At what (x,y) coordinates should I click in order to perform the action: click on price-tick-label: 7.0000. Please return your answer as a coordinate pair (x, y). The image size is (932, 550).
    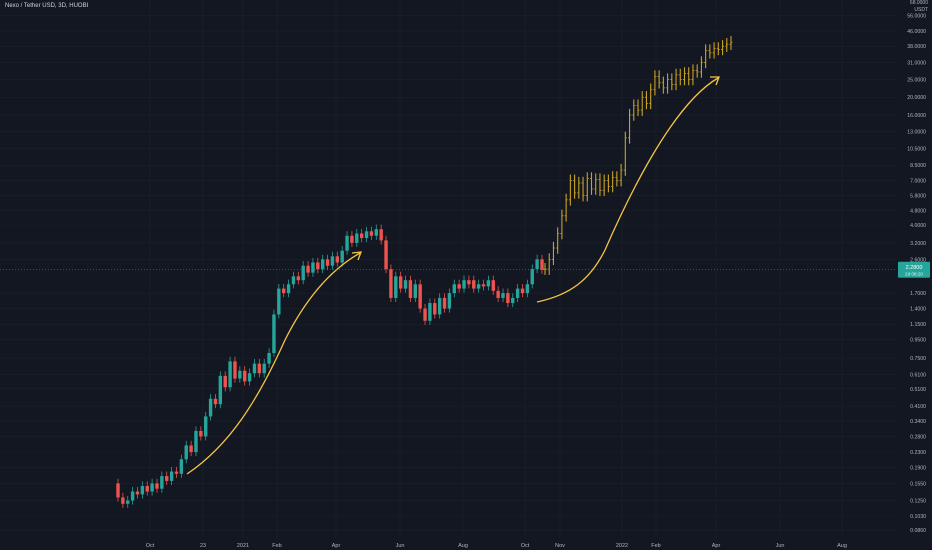
    Looking at the image, I should click on (918, 182).